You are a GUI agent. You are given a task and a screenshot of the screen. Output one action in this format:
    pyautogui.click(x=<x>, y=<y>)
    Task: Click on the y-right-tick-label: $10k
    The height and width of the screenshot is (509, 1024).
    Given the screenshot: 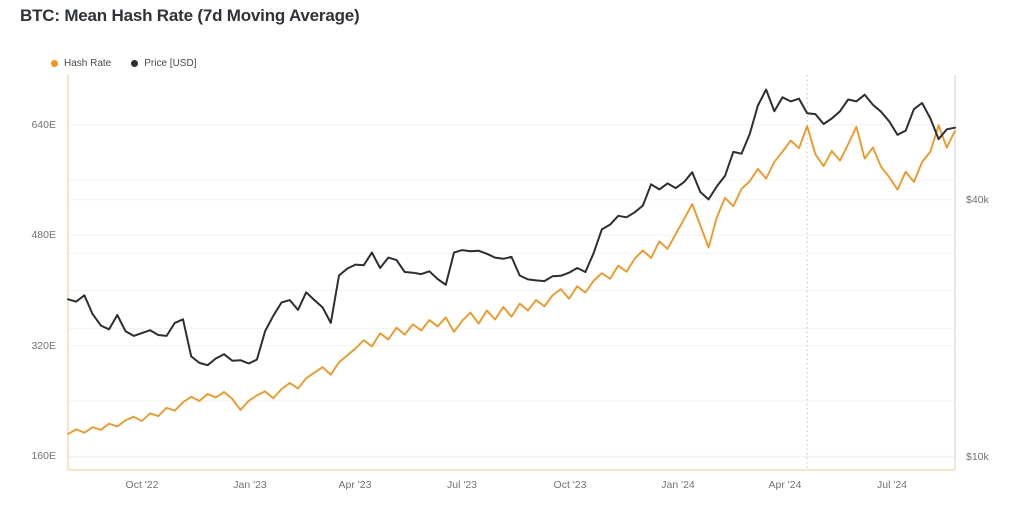 What is the action you would take?
    pyautogui.click(x=977, y=457)
    